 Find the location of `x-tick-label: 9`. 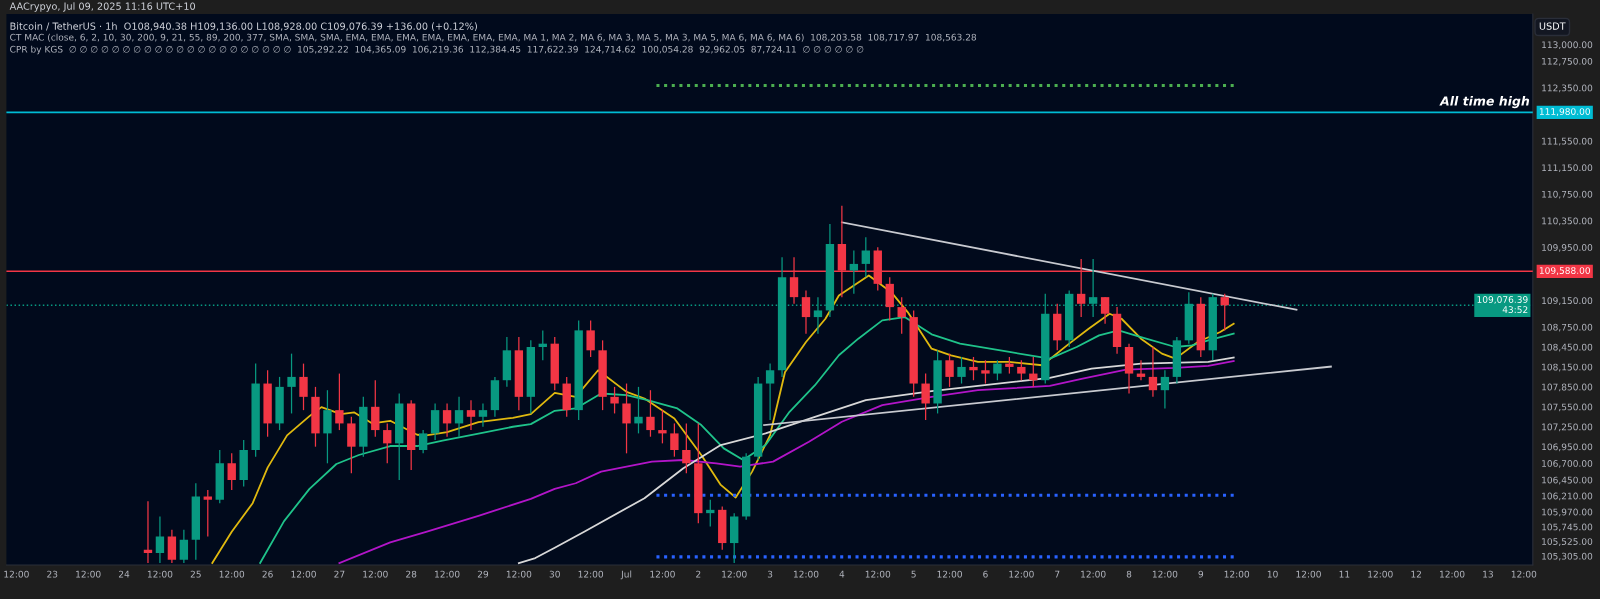

x-tick-label: 9 is located at coordinates (1201, 574).